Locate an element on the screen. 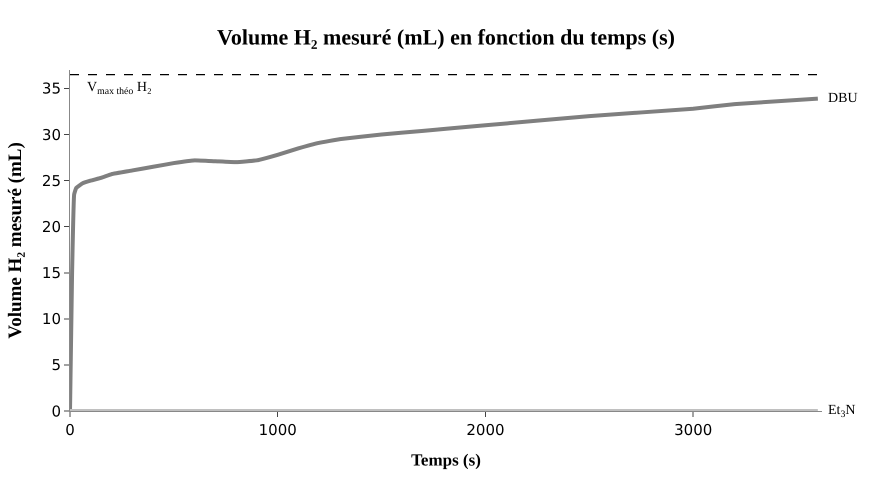 The height and width of the screenshot is (481, 892). y-tick-label: 25 is located at coordinates (51, 181).